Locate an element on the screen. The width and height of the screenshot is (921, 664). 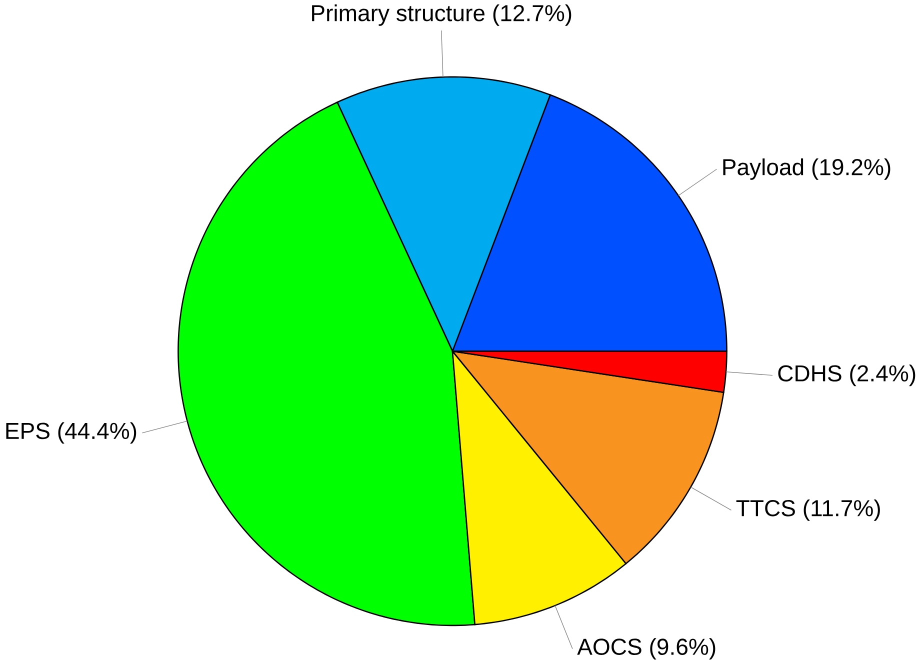
slice-label: Primary structure (12.7%) is located at coordinates (442, 15).